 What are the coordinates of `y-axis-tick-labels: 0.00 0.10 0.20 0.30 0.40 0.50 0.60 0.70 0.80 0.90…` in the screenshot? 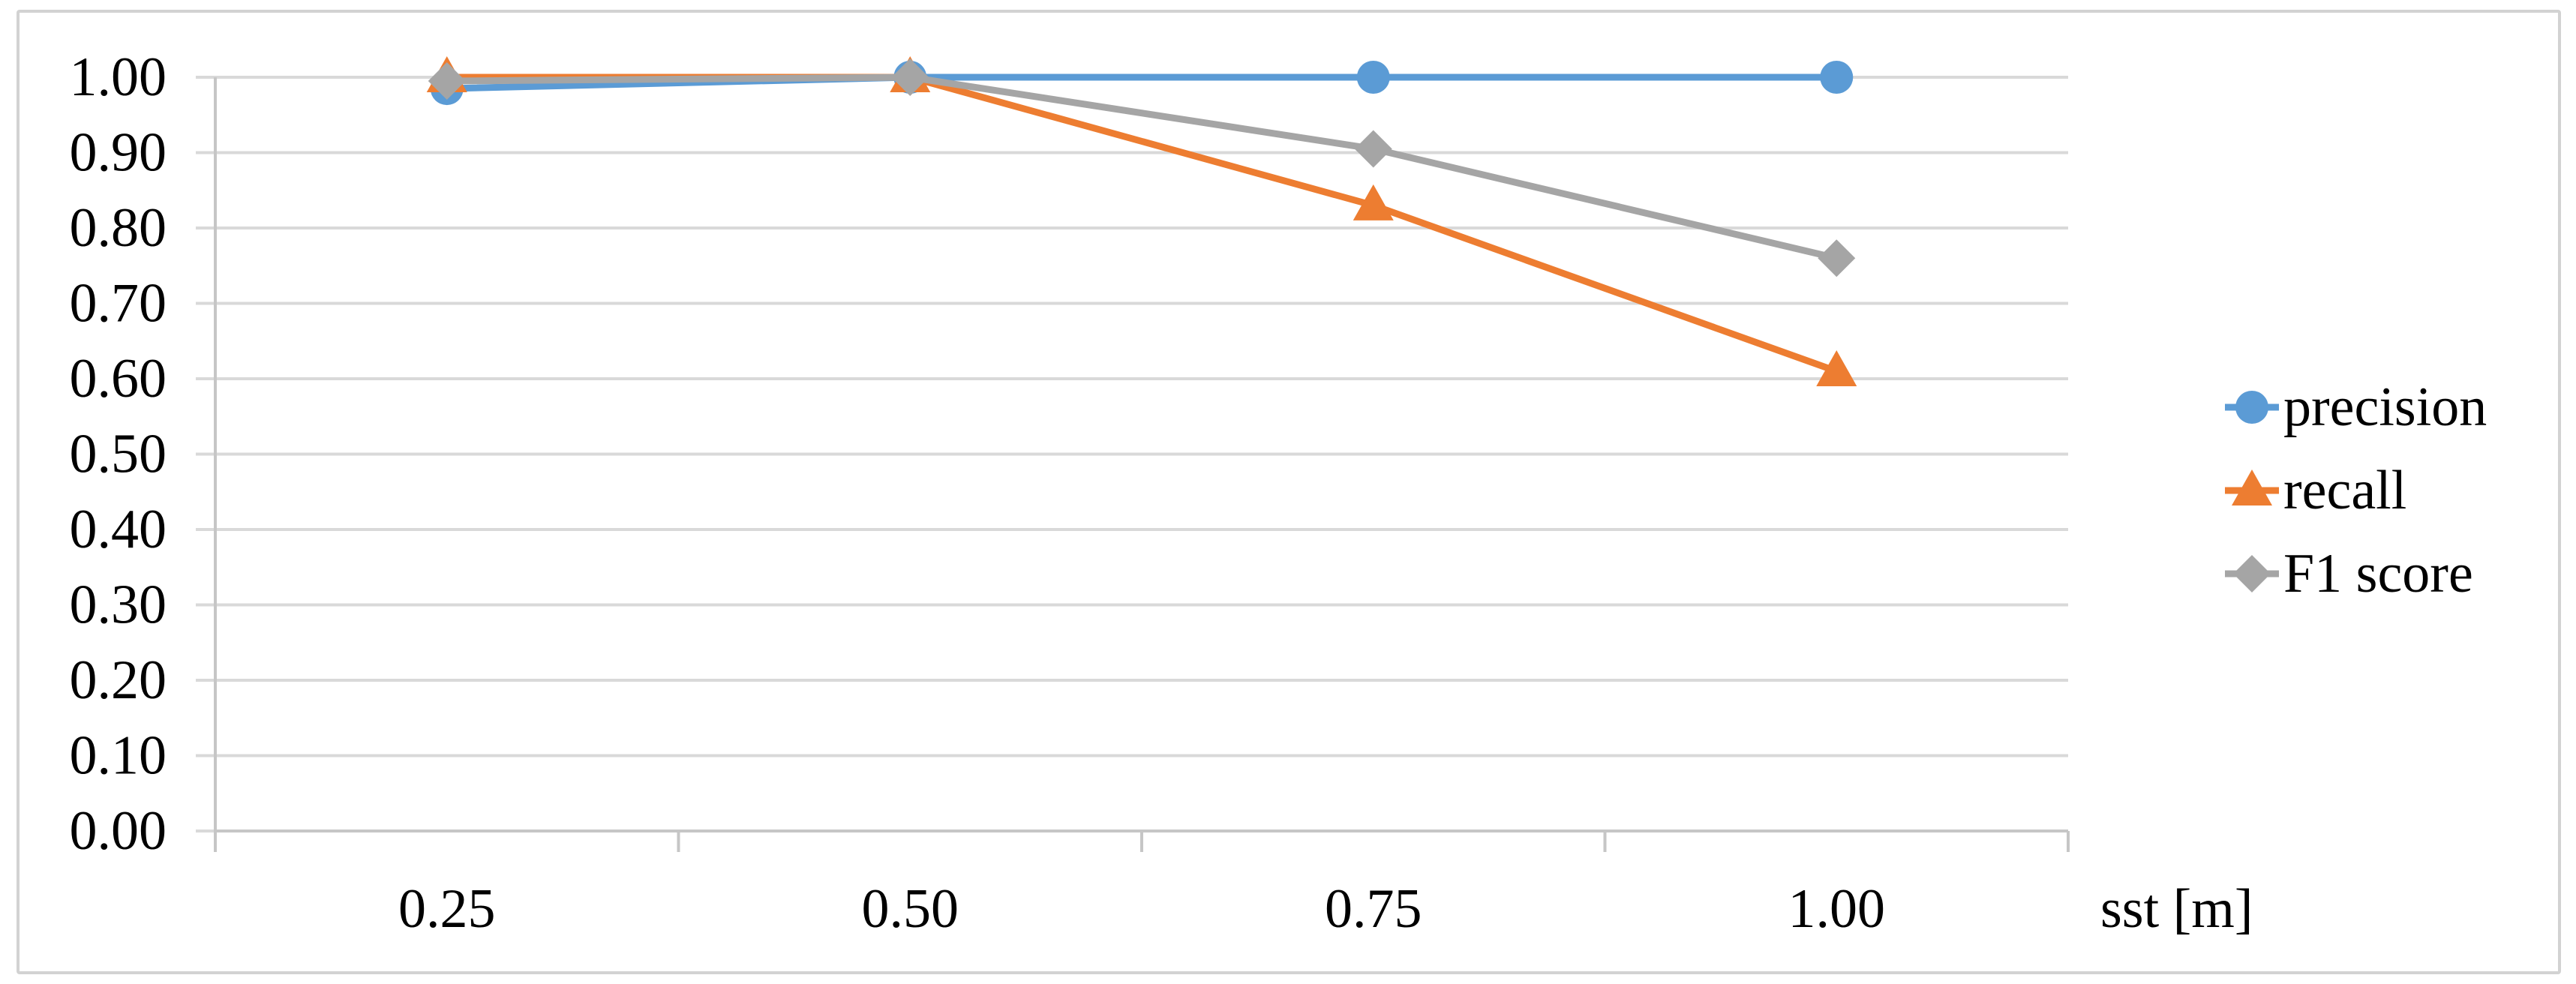 It's located at (118, 454).